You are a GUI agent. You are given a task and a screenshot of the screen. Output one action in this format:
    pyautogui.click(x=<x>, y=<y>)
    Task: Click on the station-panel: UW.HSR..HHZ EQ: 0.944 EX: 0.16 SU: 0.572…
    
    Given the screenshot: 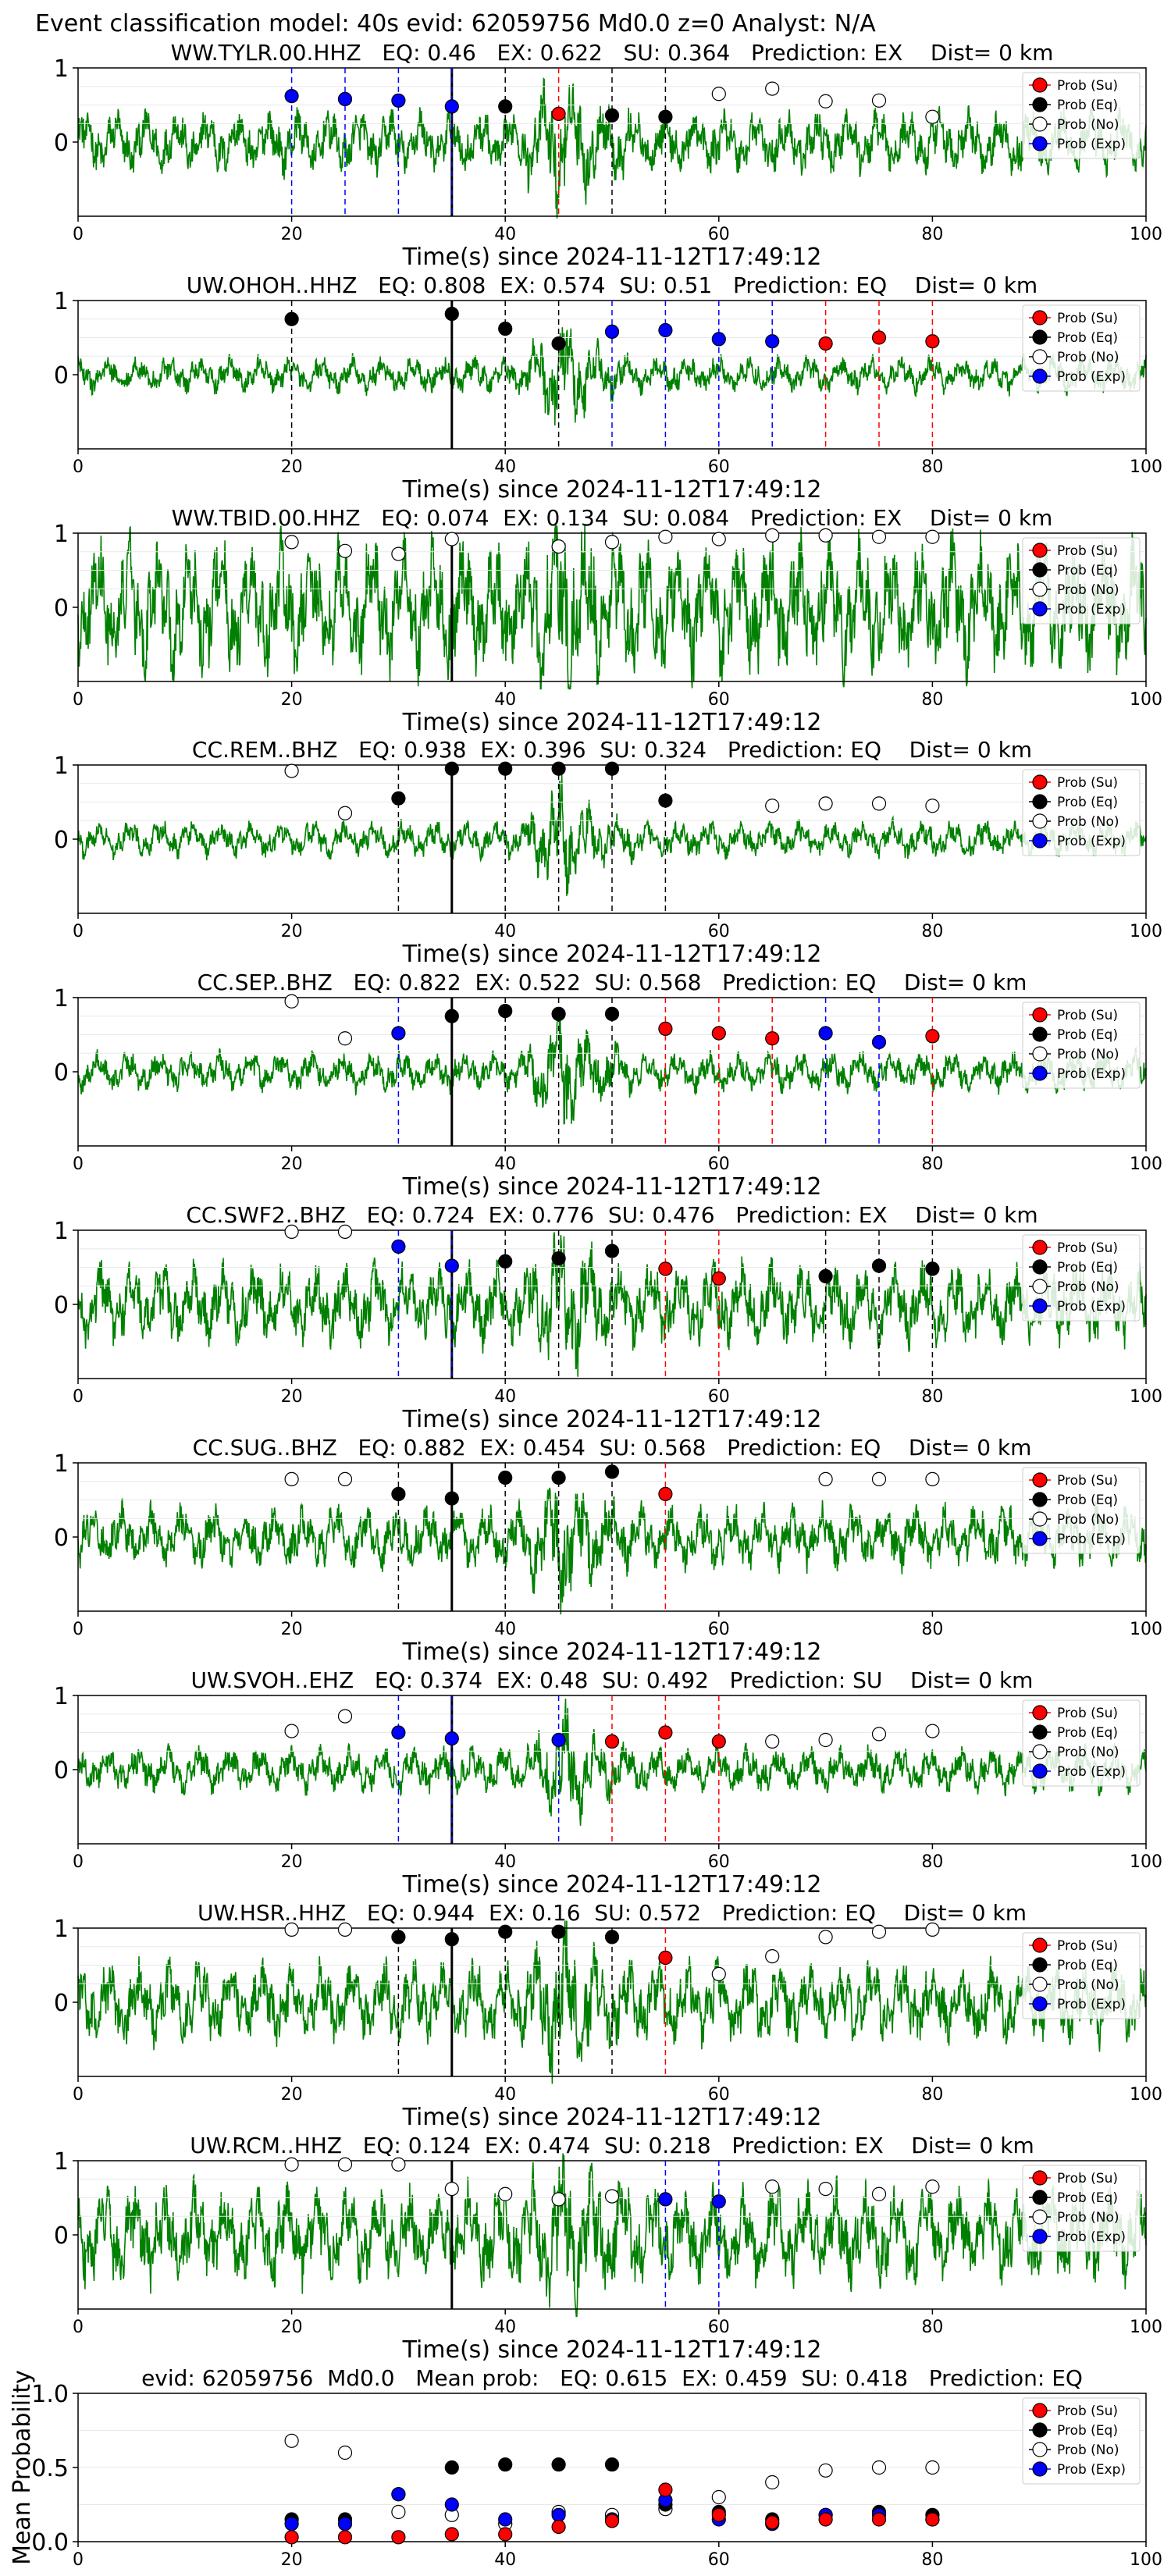 What is the action you would take?
    pyautogui.click(x=608, y=2016)
    